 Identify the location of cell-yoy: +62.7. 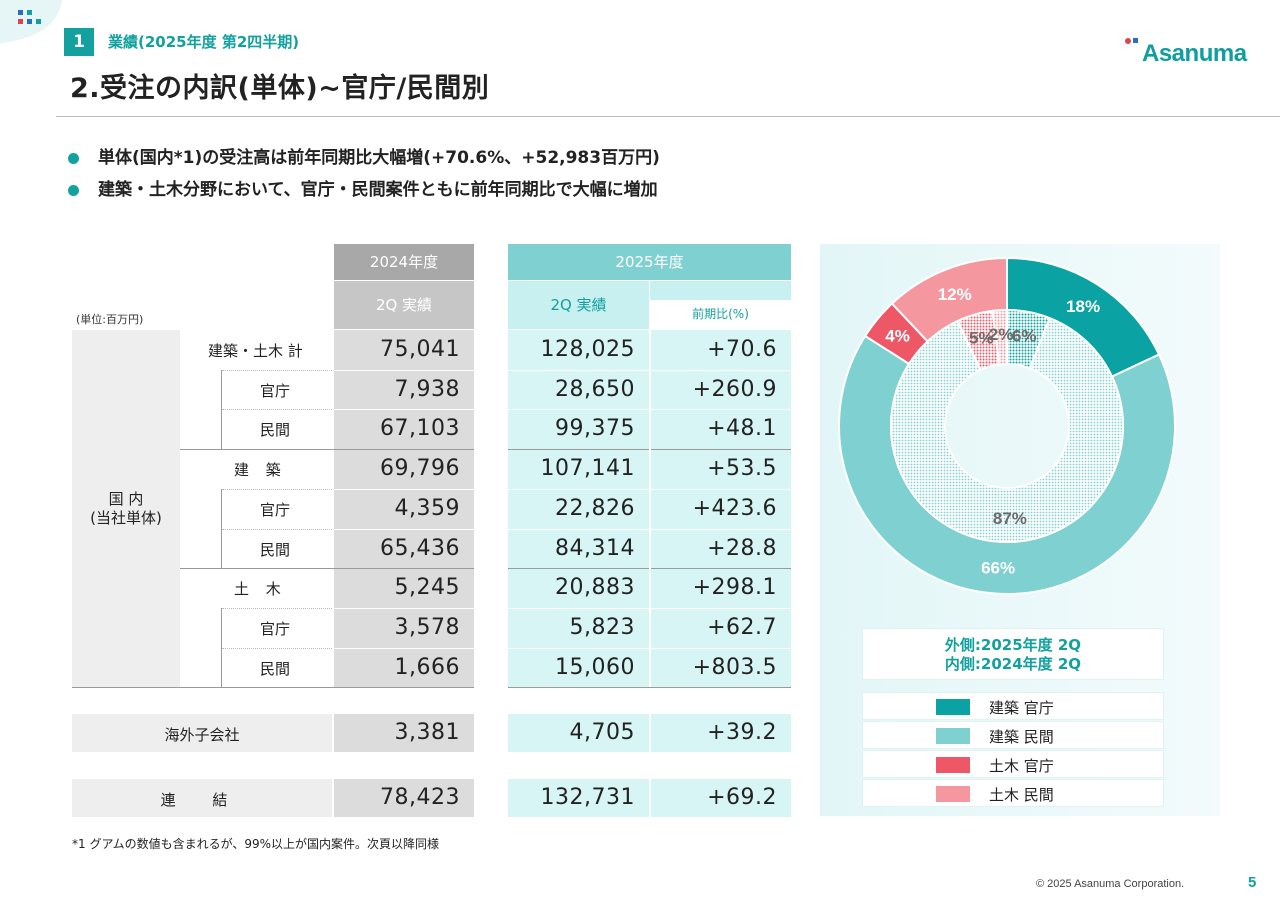
(742, 627).